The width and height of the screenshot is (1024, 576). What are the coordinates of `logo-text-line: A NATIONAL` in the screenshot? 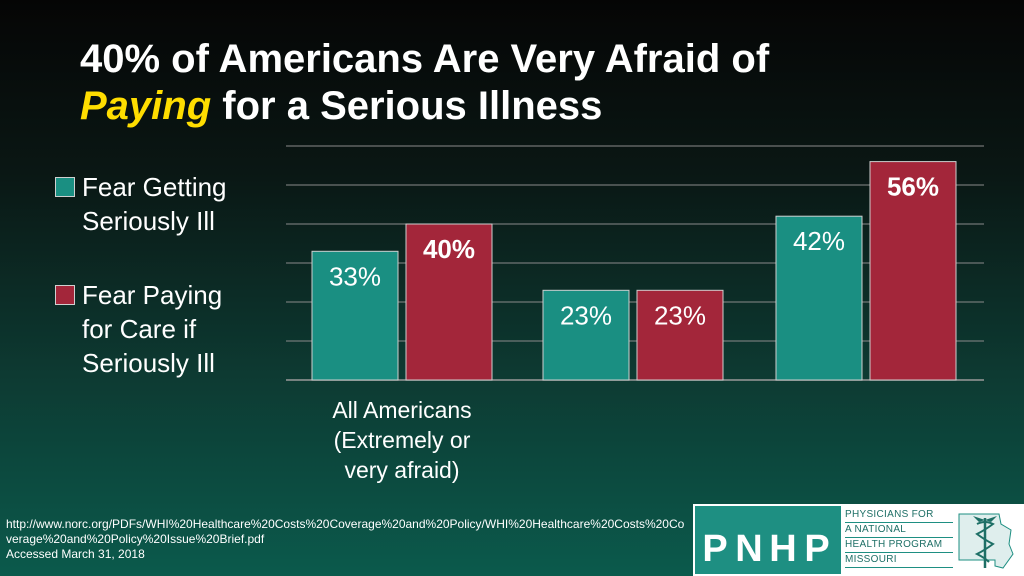 It's located at (899, 530).